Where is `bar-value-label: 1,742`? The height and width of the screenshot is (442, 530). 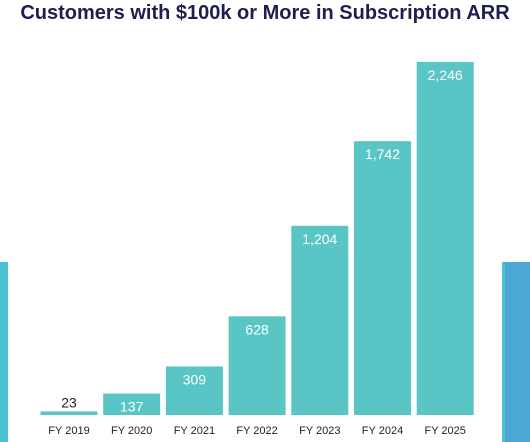
bar-value-label: 1,742 is located at coordinates (382, 154).